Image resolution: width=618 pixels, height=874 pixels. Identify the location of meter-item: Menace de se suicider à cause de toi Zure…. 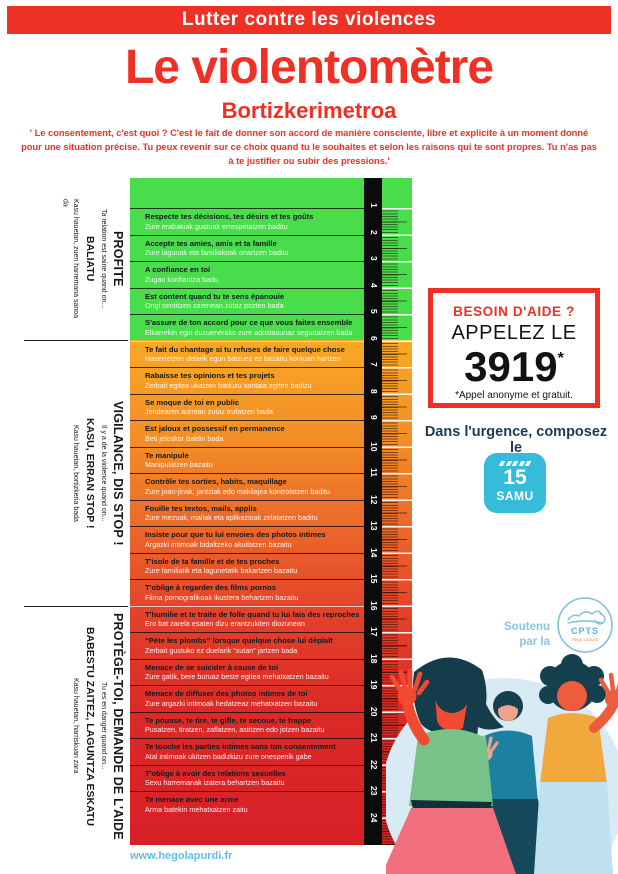
(247, 672).